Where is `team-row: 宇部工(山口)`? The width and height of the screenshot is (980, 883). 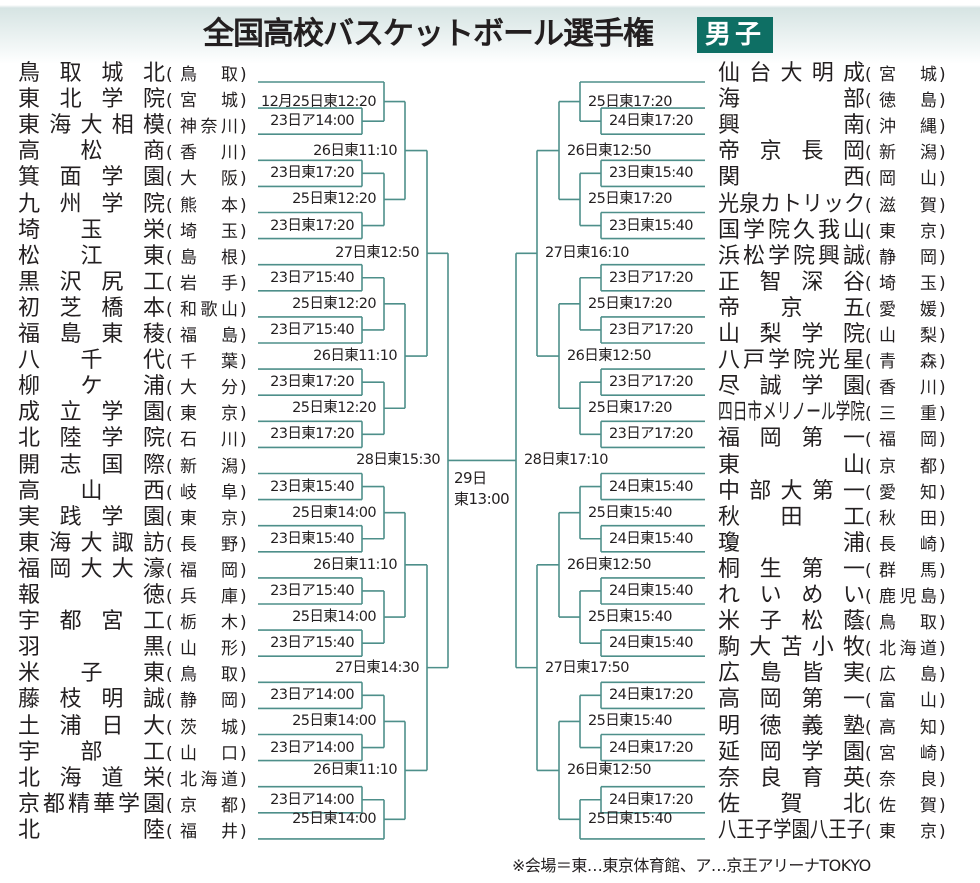
team-row: 宇部工(山口) is located at coordinates (490, 753).